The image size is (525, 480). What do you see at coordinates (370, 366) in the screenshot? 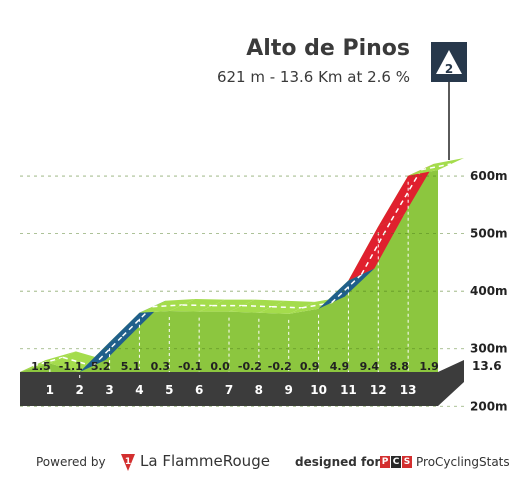
I see `gradient-label: 9.4` at bounding box center [370, 366].